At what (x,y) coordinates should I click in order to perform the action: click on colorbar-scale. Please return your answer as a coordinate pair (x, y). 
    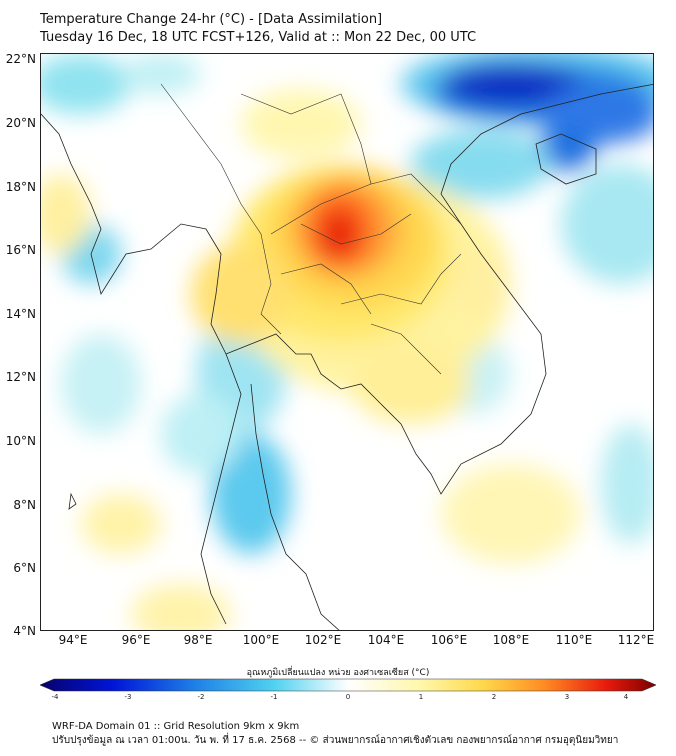
    Looking at the image, I should click on (348, 685).